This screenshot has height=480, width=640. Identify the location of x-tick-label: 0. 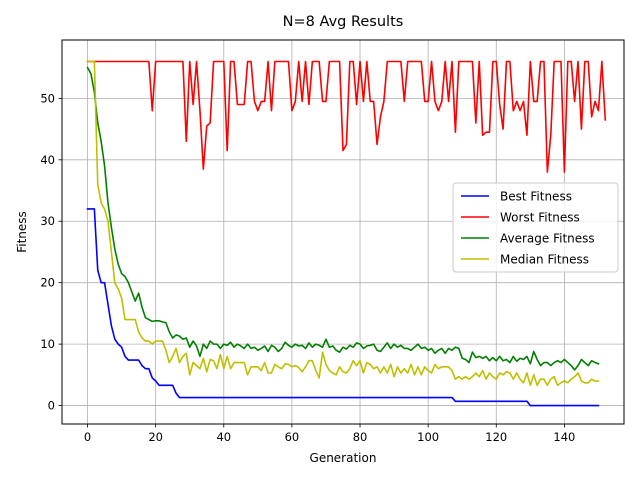
(87, 437).